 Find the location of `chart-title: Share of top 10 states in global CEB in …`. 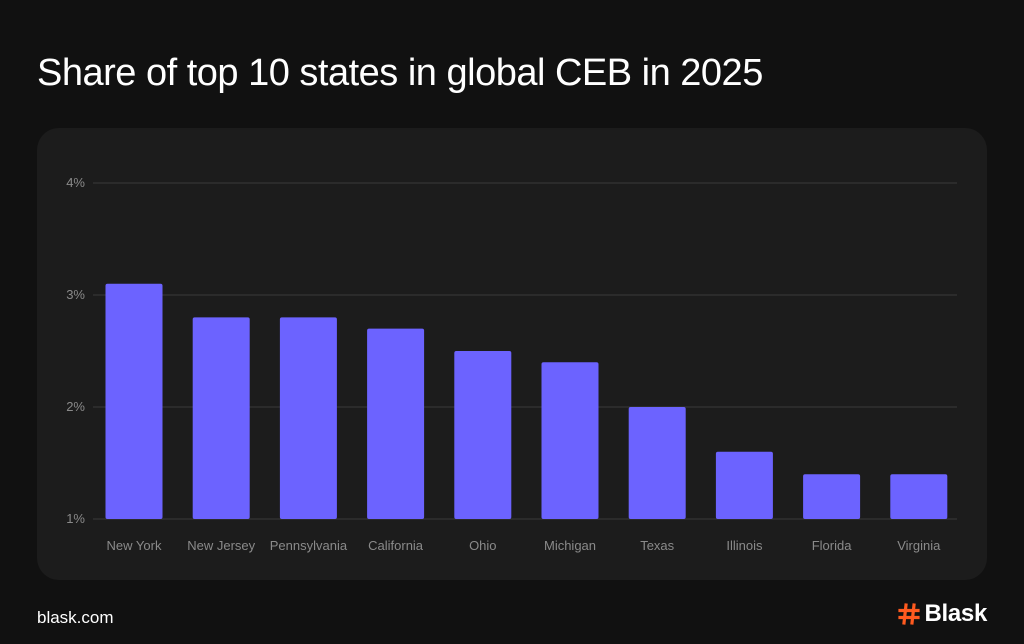

chart-title: Share of top 10 states in global CEB in … is located at coordinates (400, 73).